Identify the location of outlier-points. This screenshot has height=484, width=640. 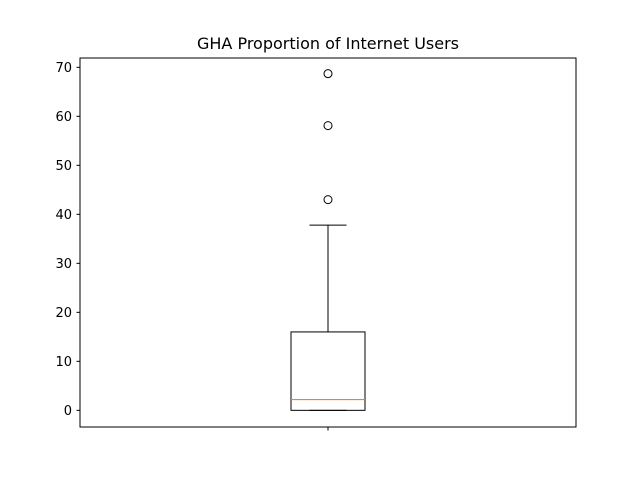
(328, 137).